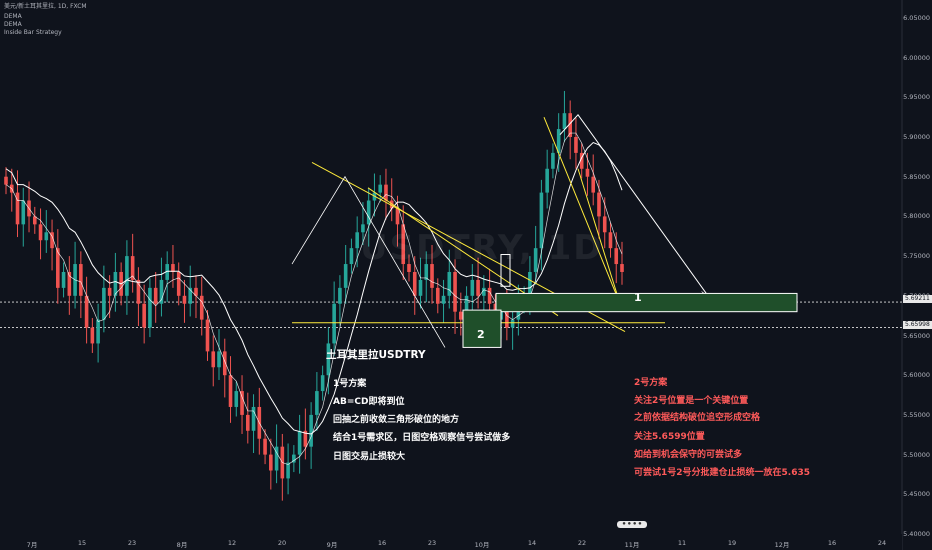  What do you see at coordinates (422, 438) in the screenshot?
I see `plan1-line-4: 结合1号需求区，日图空格观察信号尝试做多` at bounding box center [422, 438].